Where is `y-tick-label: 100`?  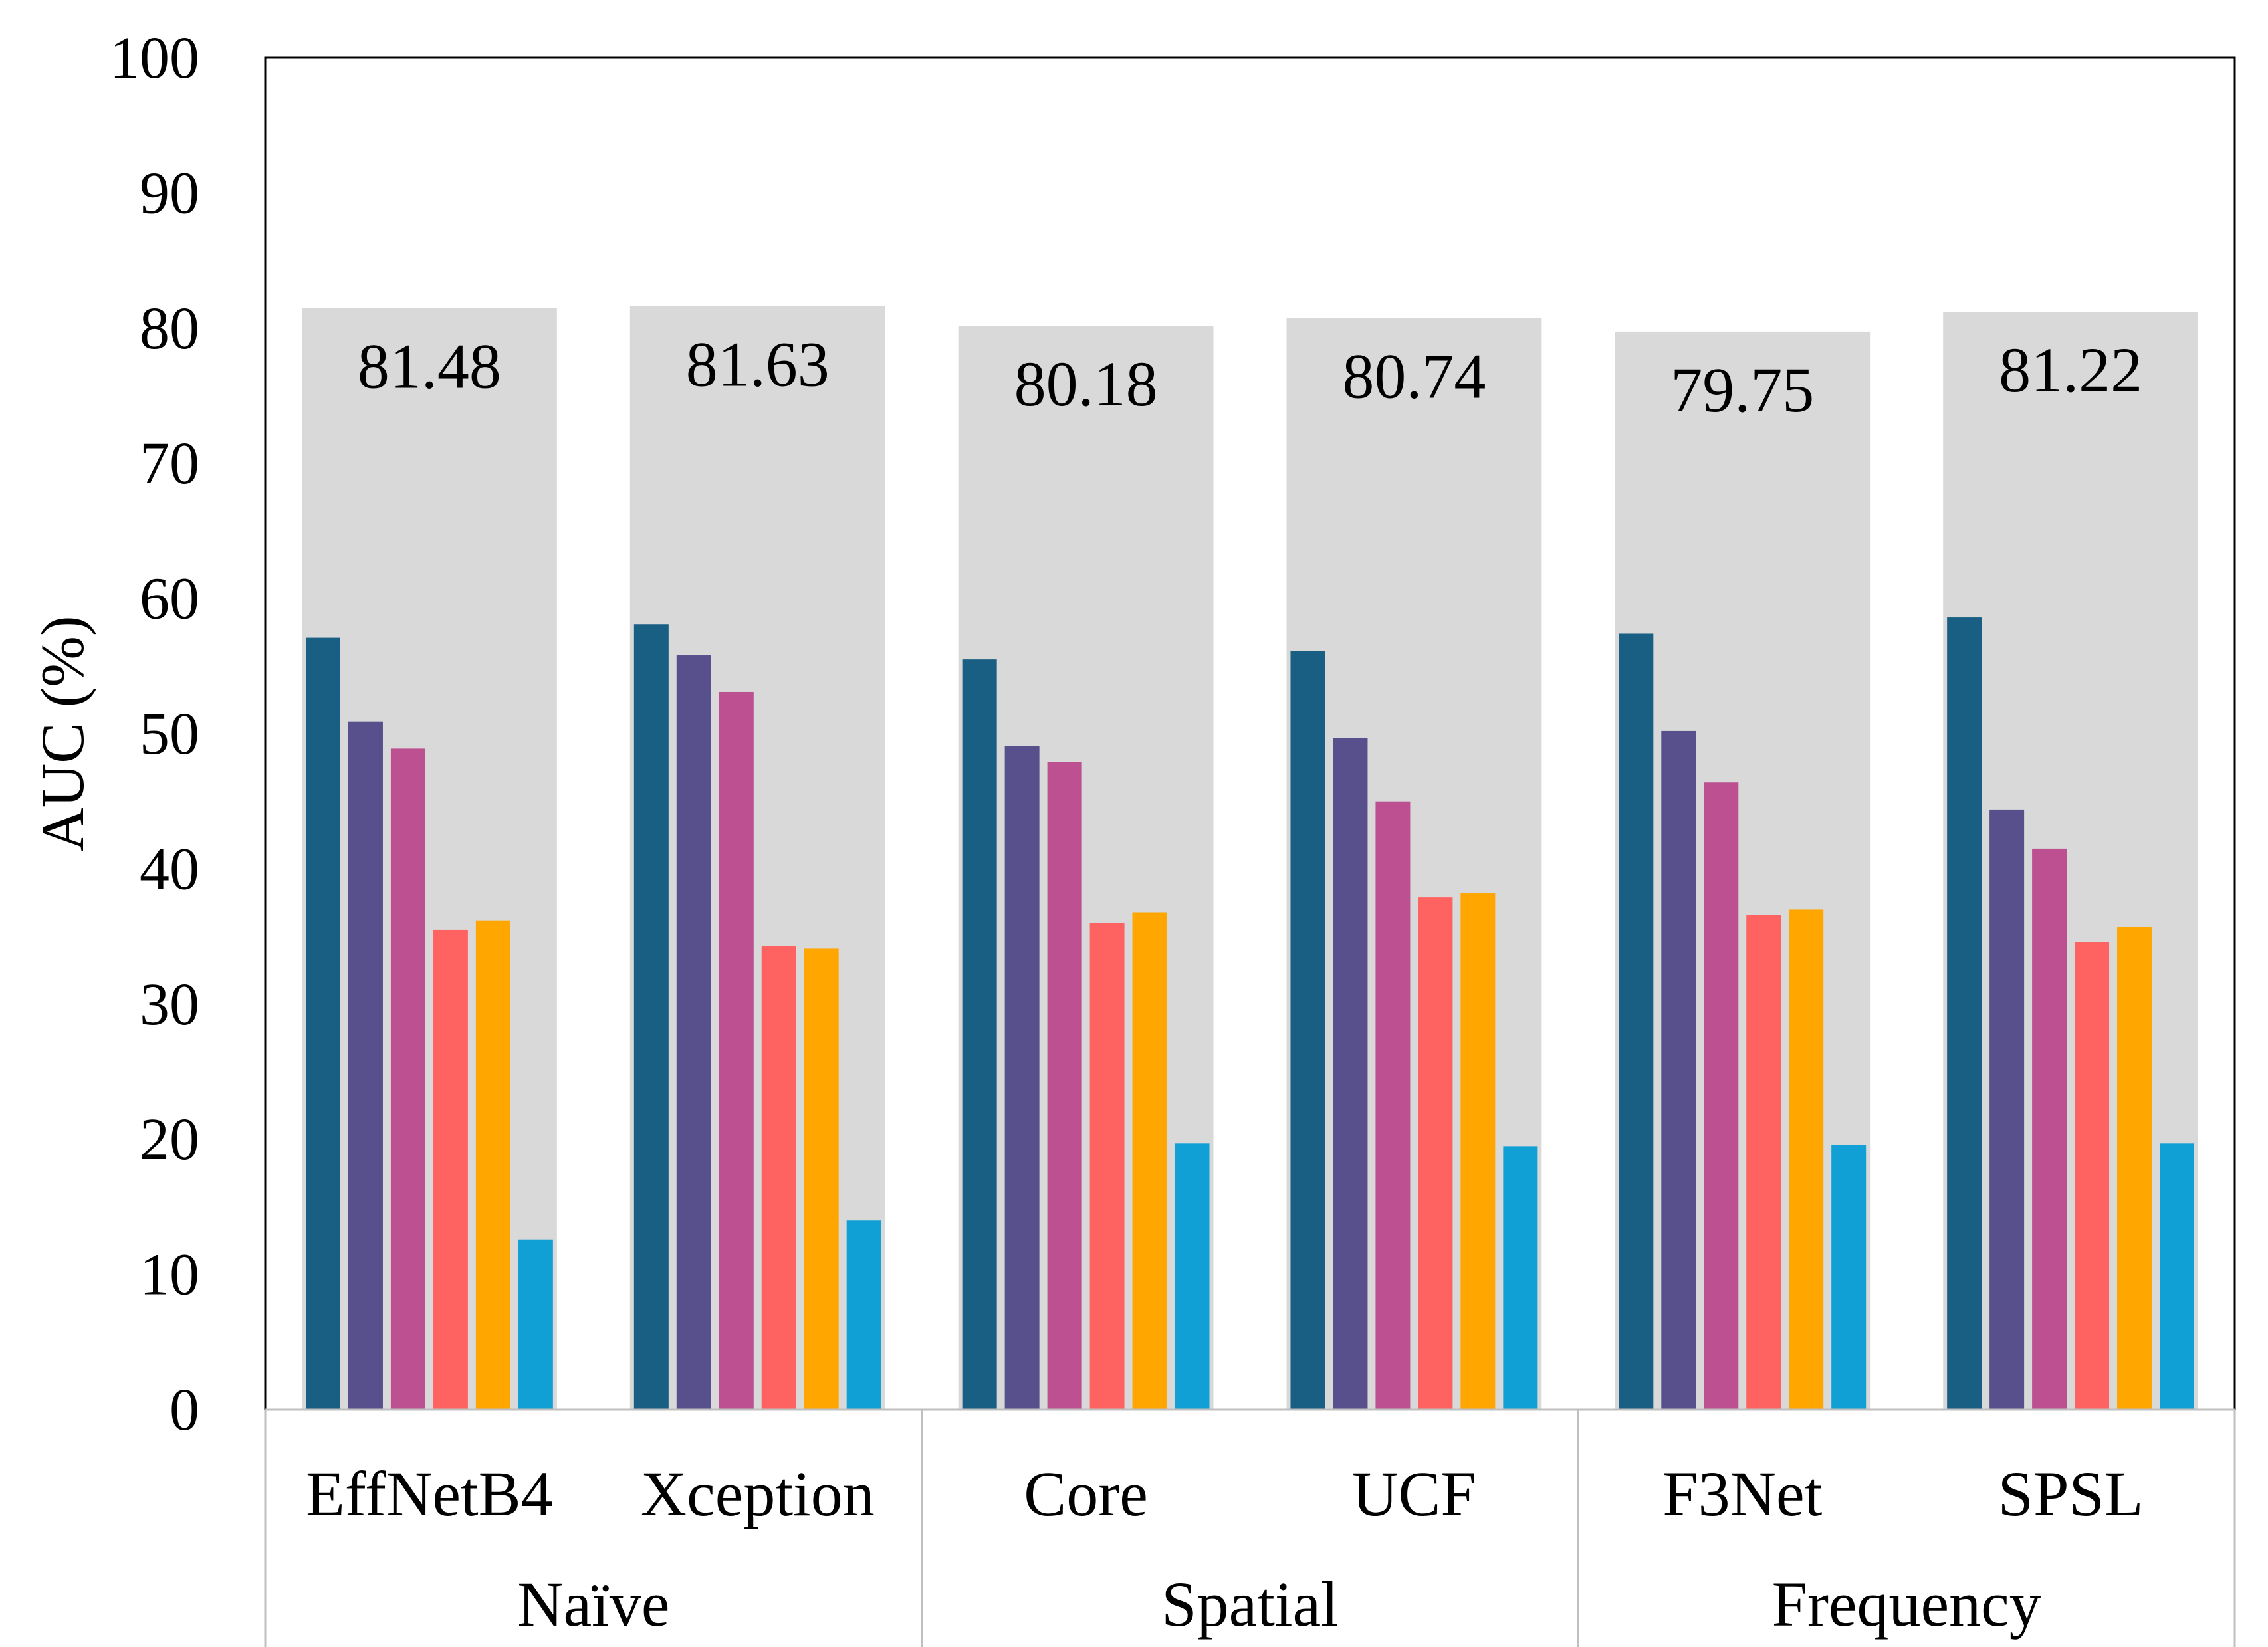 y-tick-label: 100 is located at coordinates (154, 58).